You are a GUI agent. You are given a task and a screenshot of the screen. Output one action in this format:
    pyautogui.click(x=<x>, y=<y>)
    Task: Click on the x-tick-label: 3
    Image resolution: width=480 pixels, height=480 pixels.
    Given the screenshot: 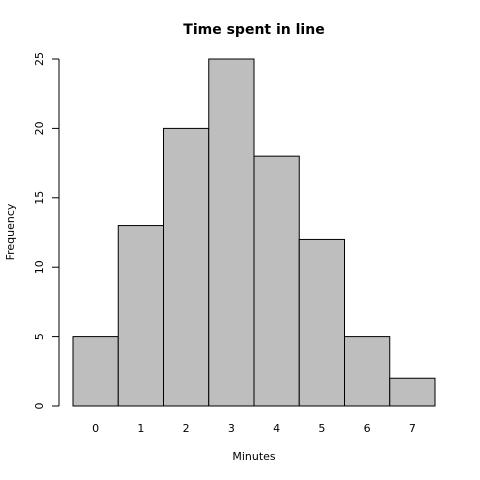 What is the action you would take?
    pyautogui.click(x=231, y=428)
    